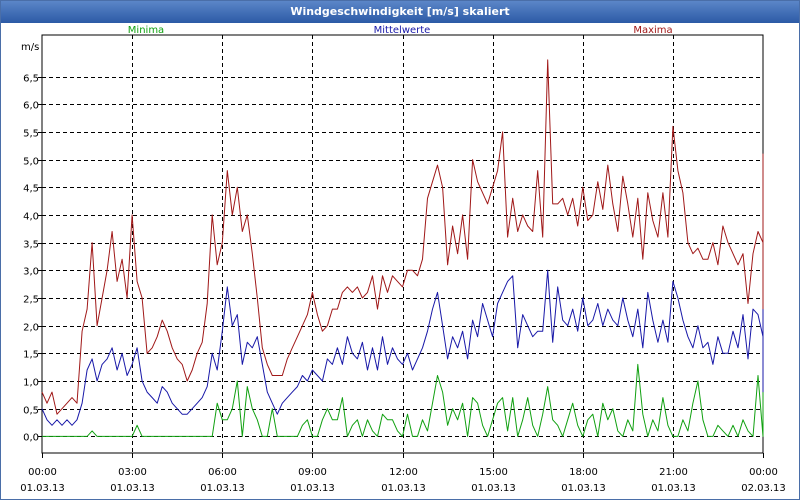  What do you see at coordinates (31, 189) in the screenshot?
I see `y-tick-label: 4,5` at bounding box center [31, 189].